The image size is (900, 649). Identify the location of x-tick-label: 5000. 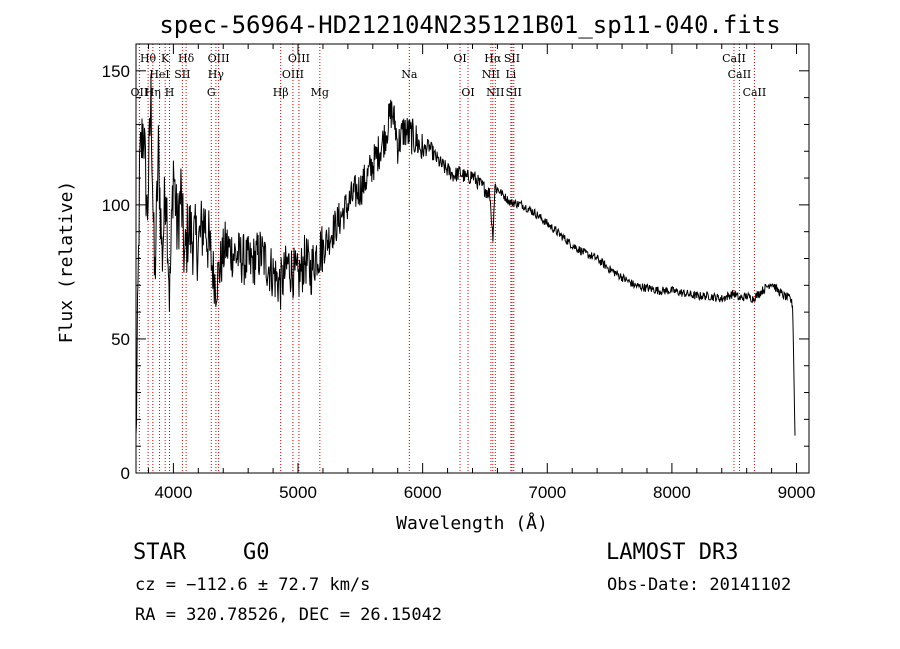
(298, 492).